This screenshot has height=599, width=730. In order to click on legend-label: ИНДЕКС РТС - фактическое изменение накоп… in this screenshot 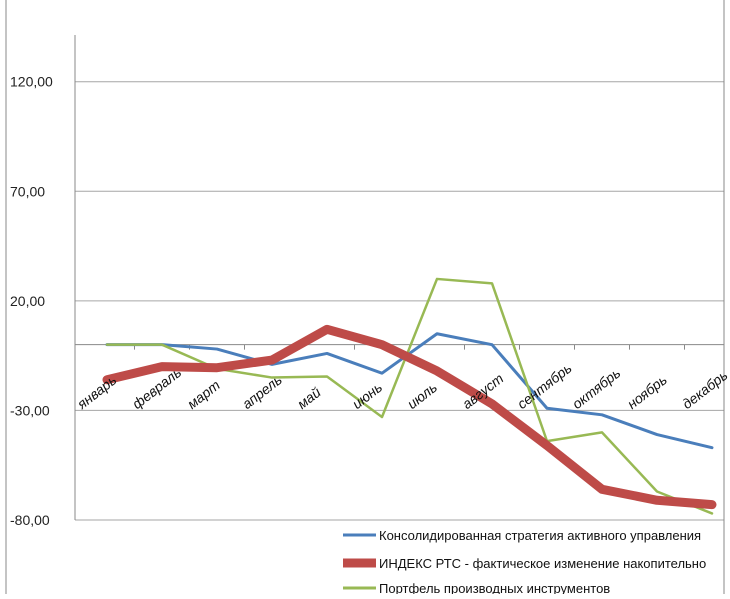, I will do `click(542, 563)`.